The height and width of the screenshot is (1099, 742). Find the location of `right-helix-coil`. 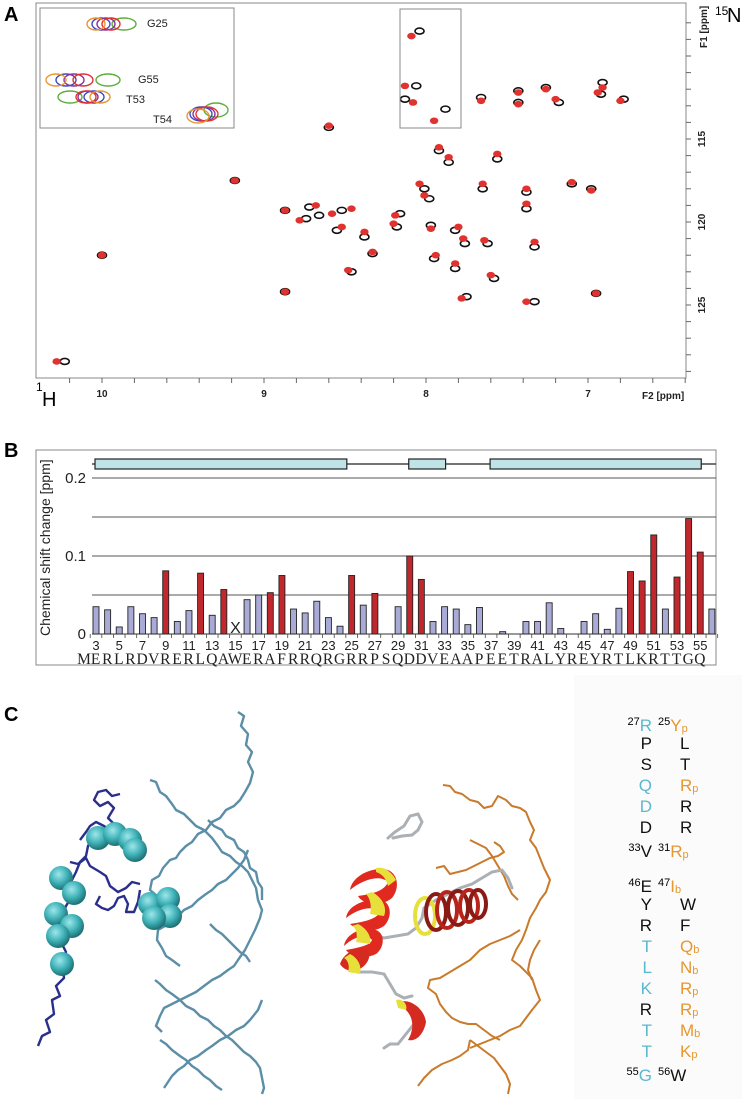

right-helix-coil is located at coordinates (450, 912).